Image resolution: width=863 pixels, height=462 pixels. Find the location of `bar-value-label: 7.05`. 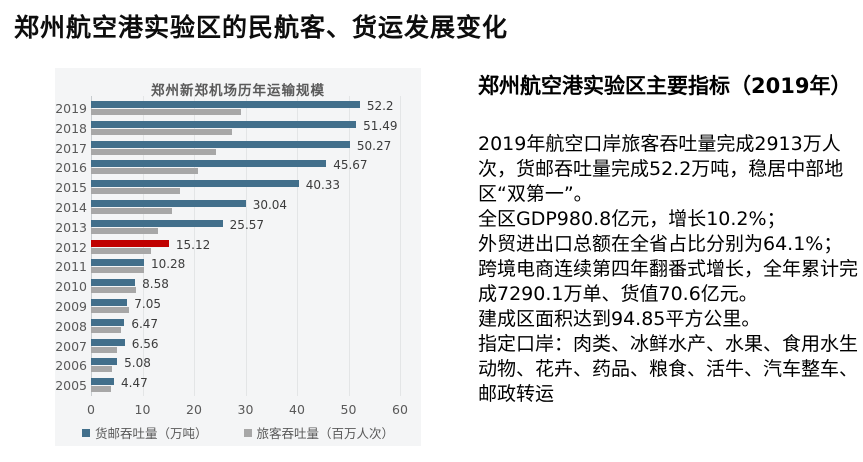

bar-value-label: 7.05 is located at coordinates (148, 303).